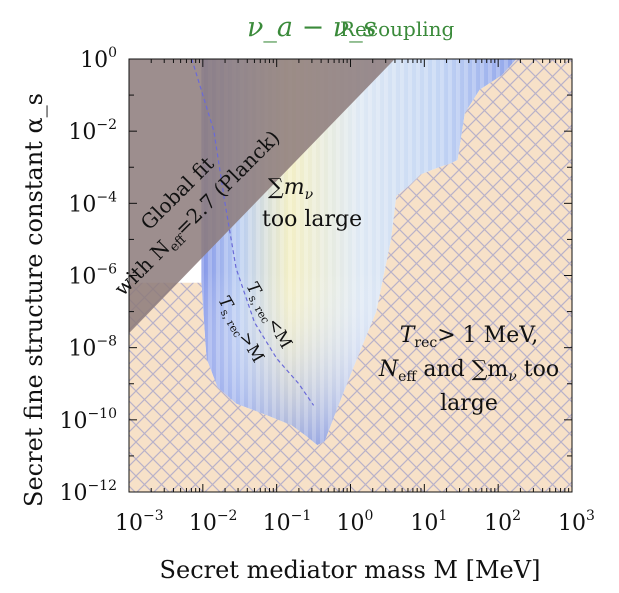  Describe the element at coordinates (462, 369) in the screenshot. I see `trec-line2-rest: and ∑m` at that location.